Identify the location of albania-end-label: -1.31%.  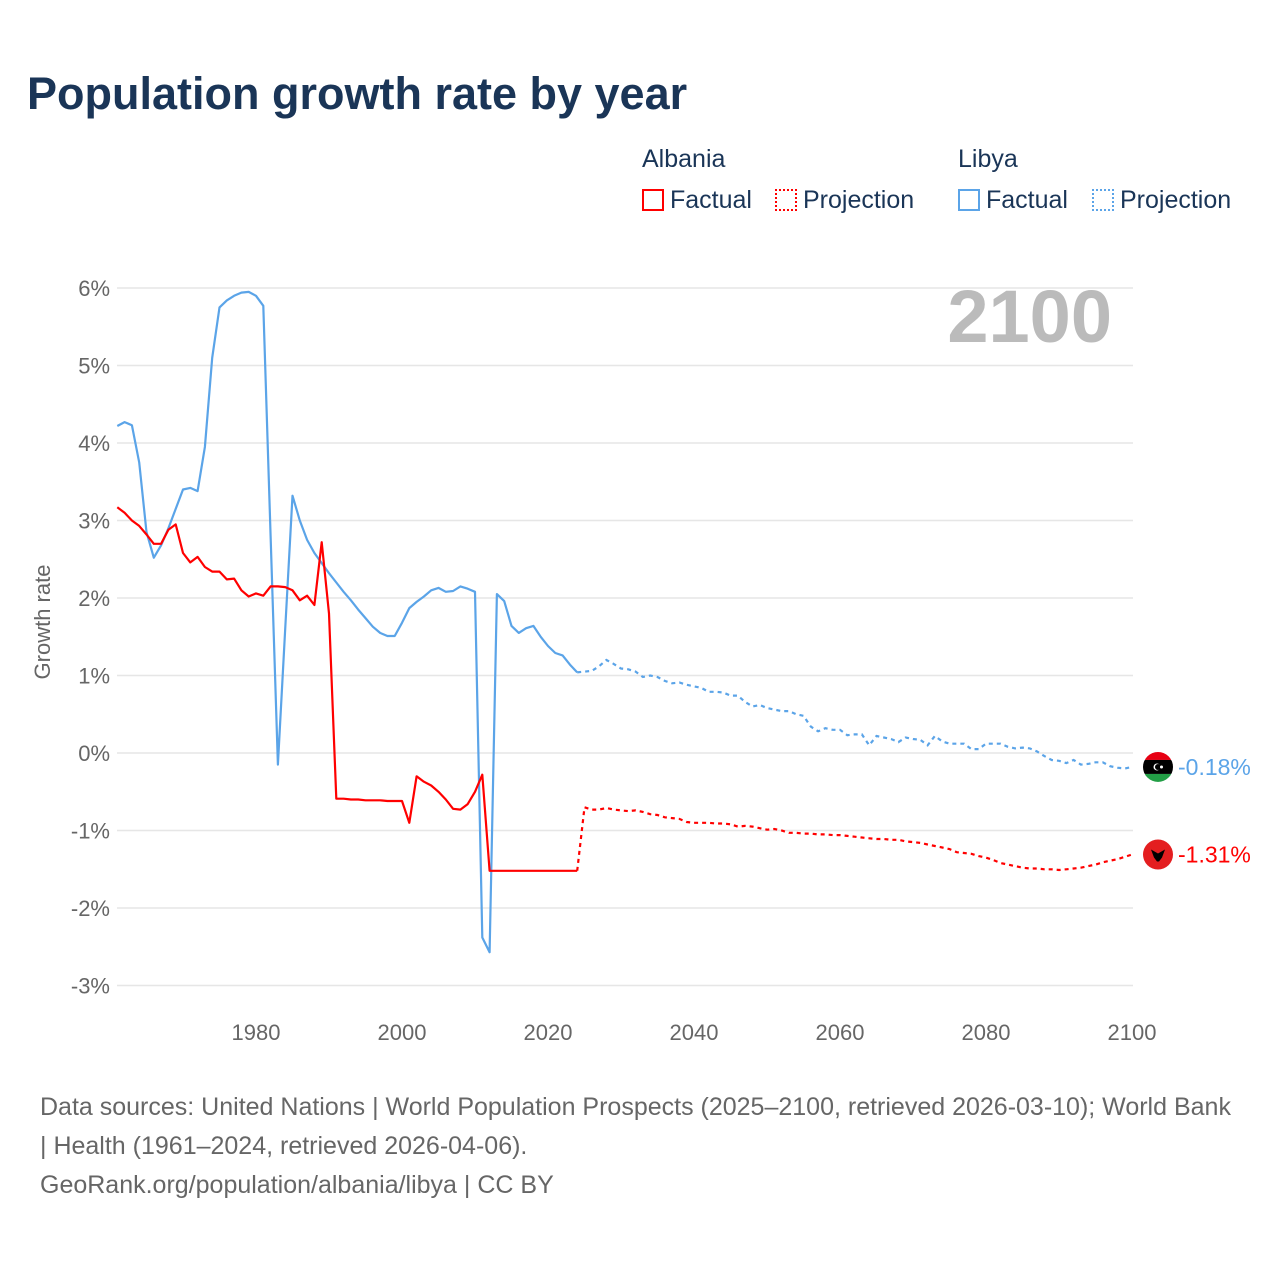
(1214, 855).